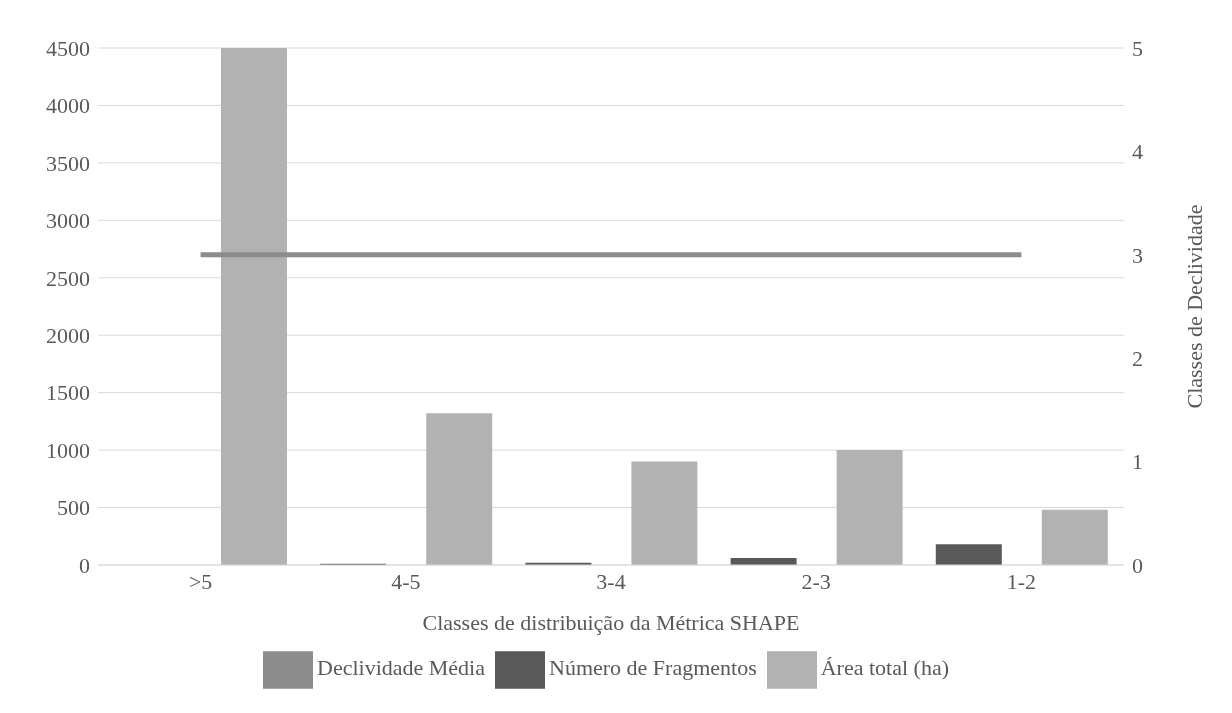 Image resolution: width=1232 pixels, height=713 pixels. Describe the element at coordinates (73, 508) in the screenshot. I see `y-tick-label: 500` at that location.